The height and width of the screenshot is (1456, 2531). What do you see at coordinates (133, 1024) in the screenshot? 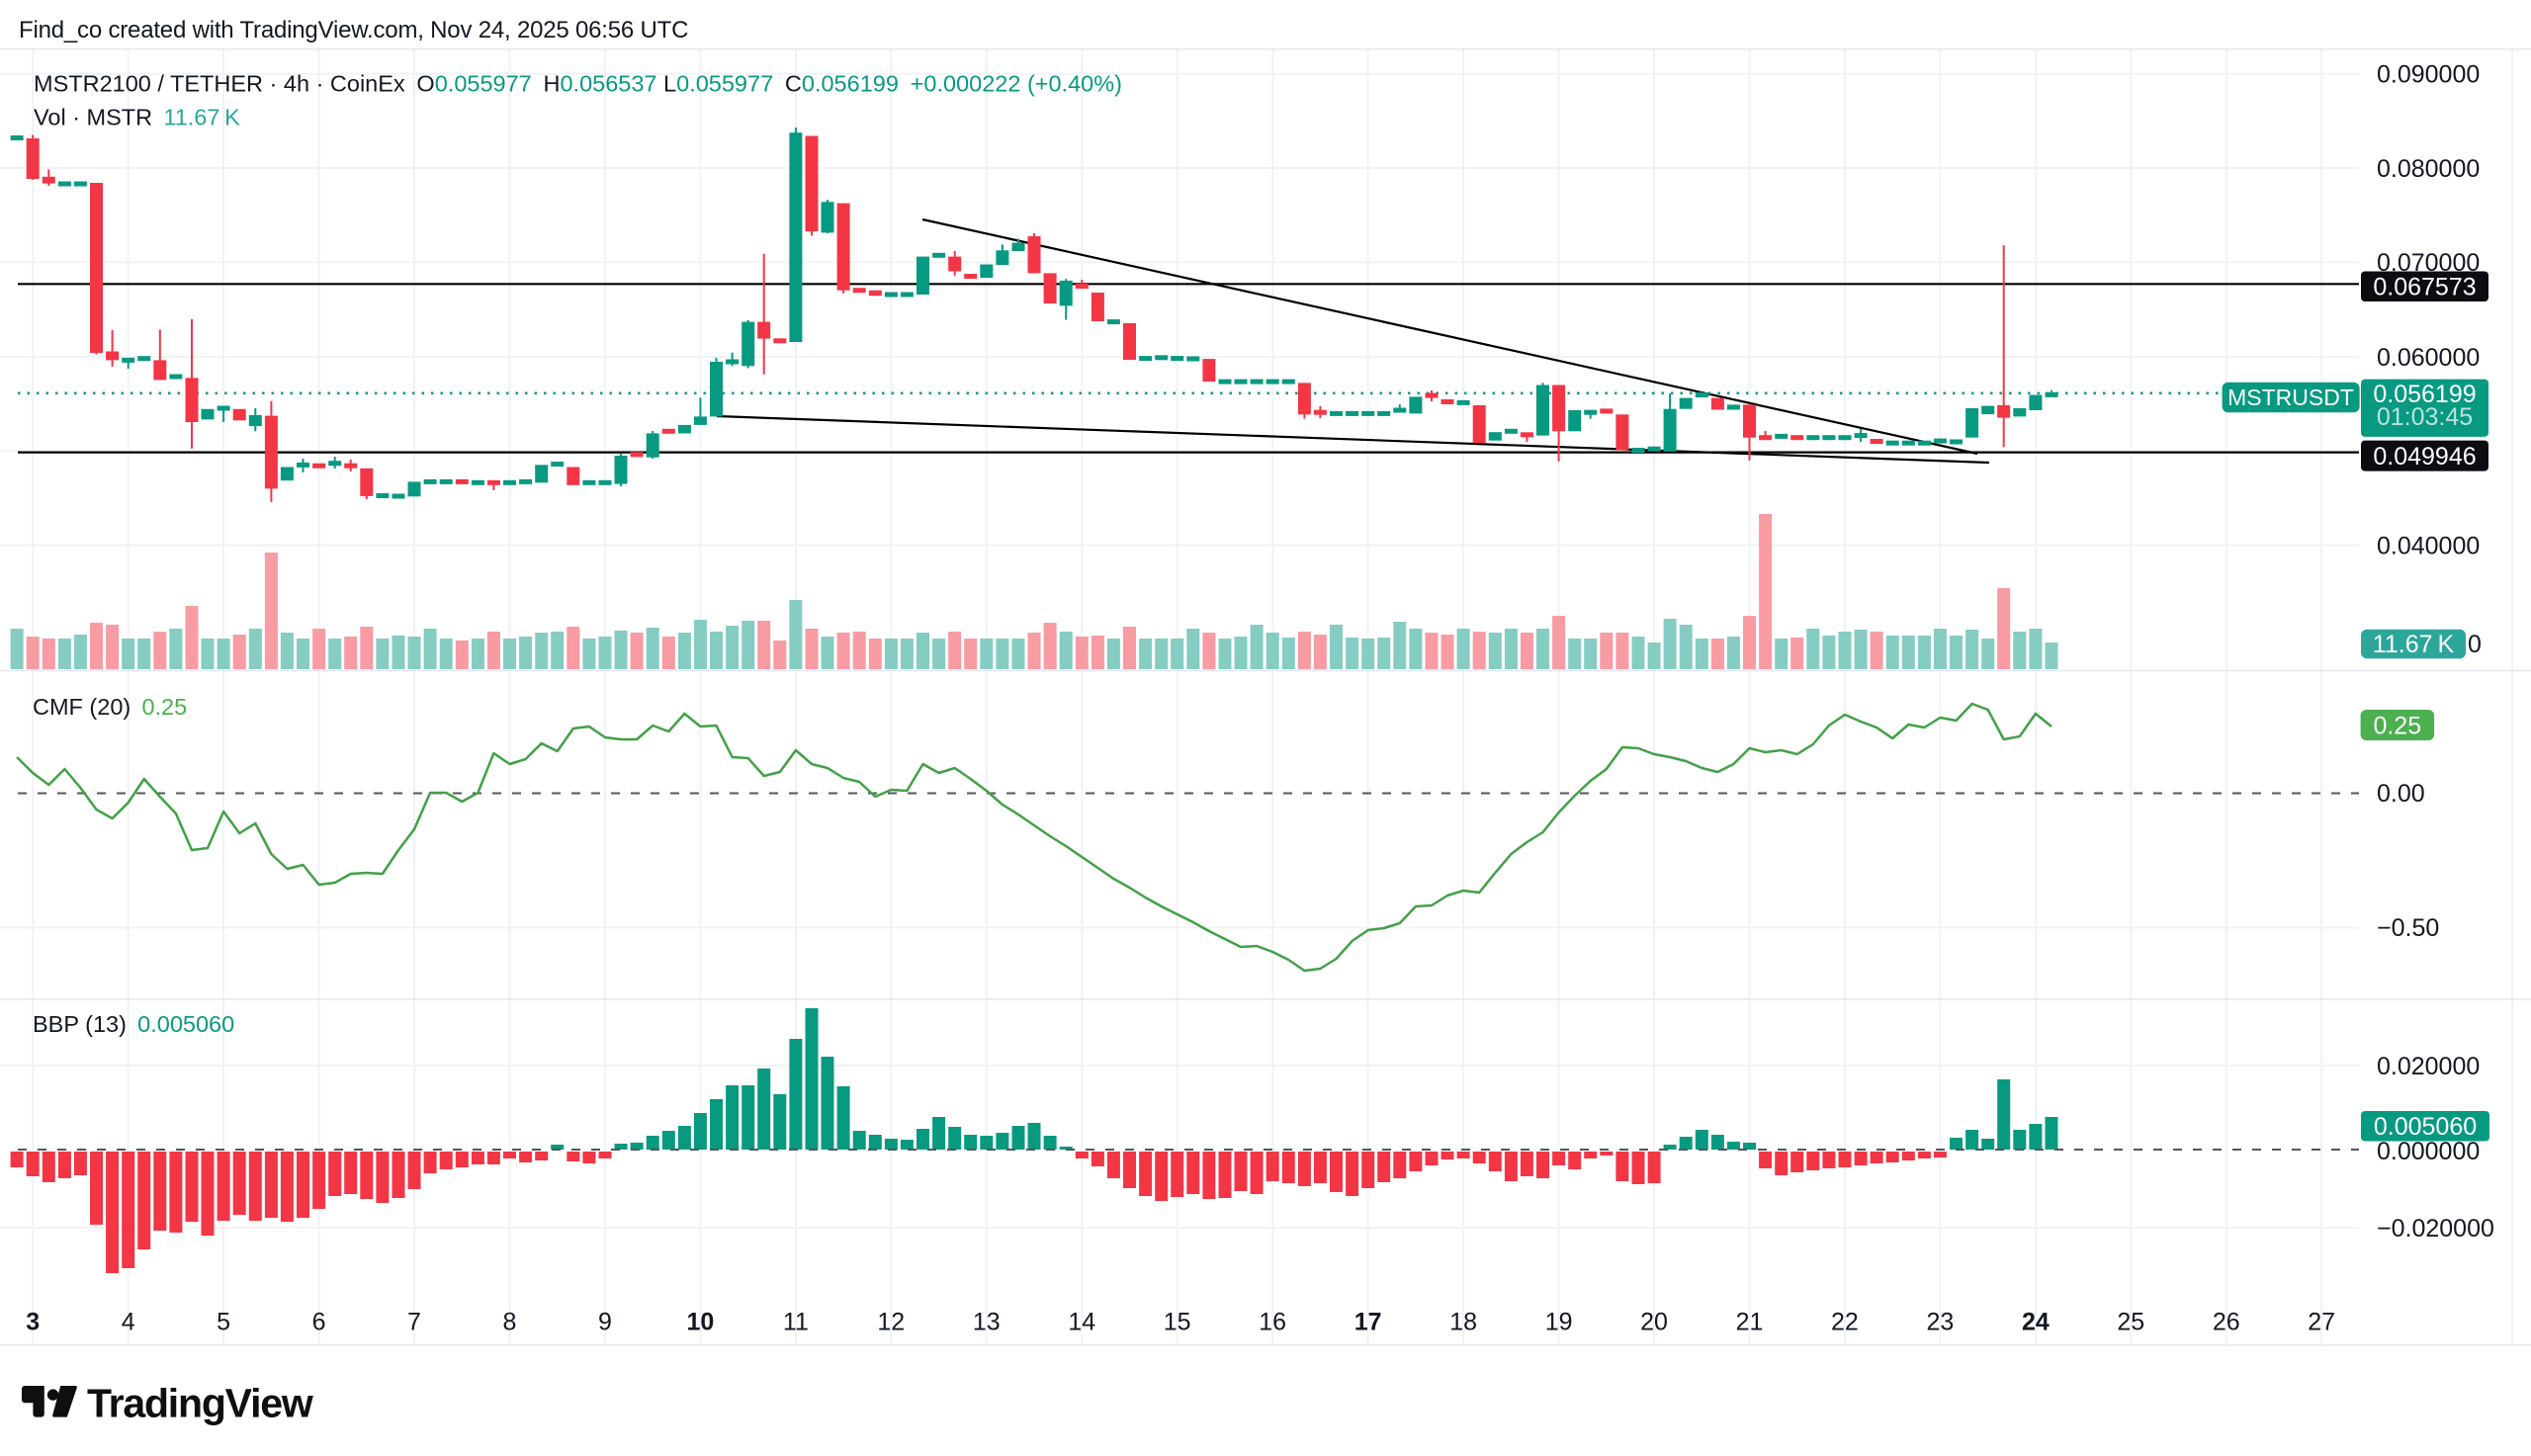
I see `svg-text: BBP (13) 0.005060` at bounding box center [133, 1024].